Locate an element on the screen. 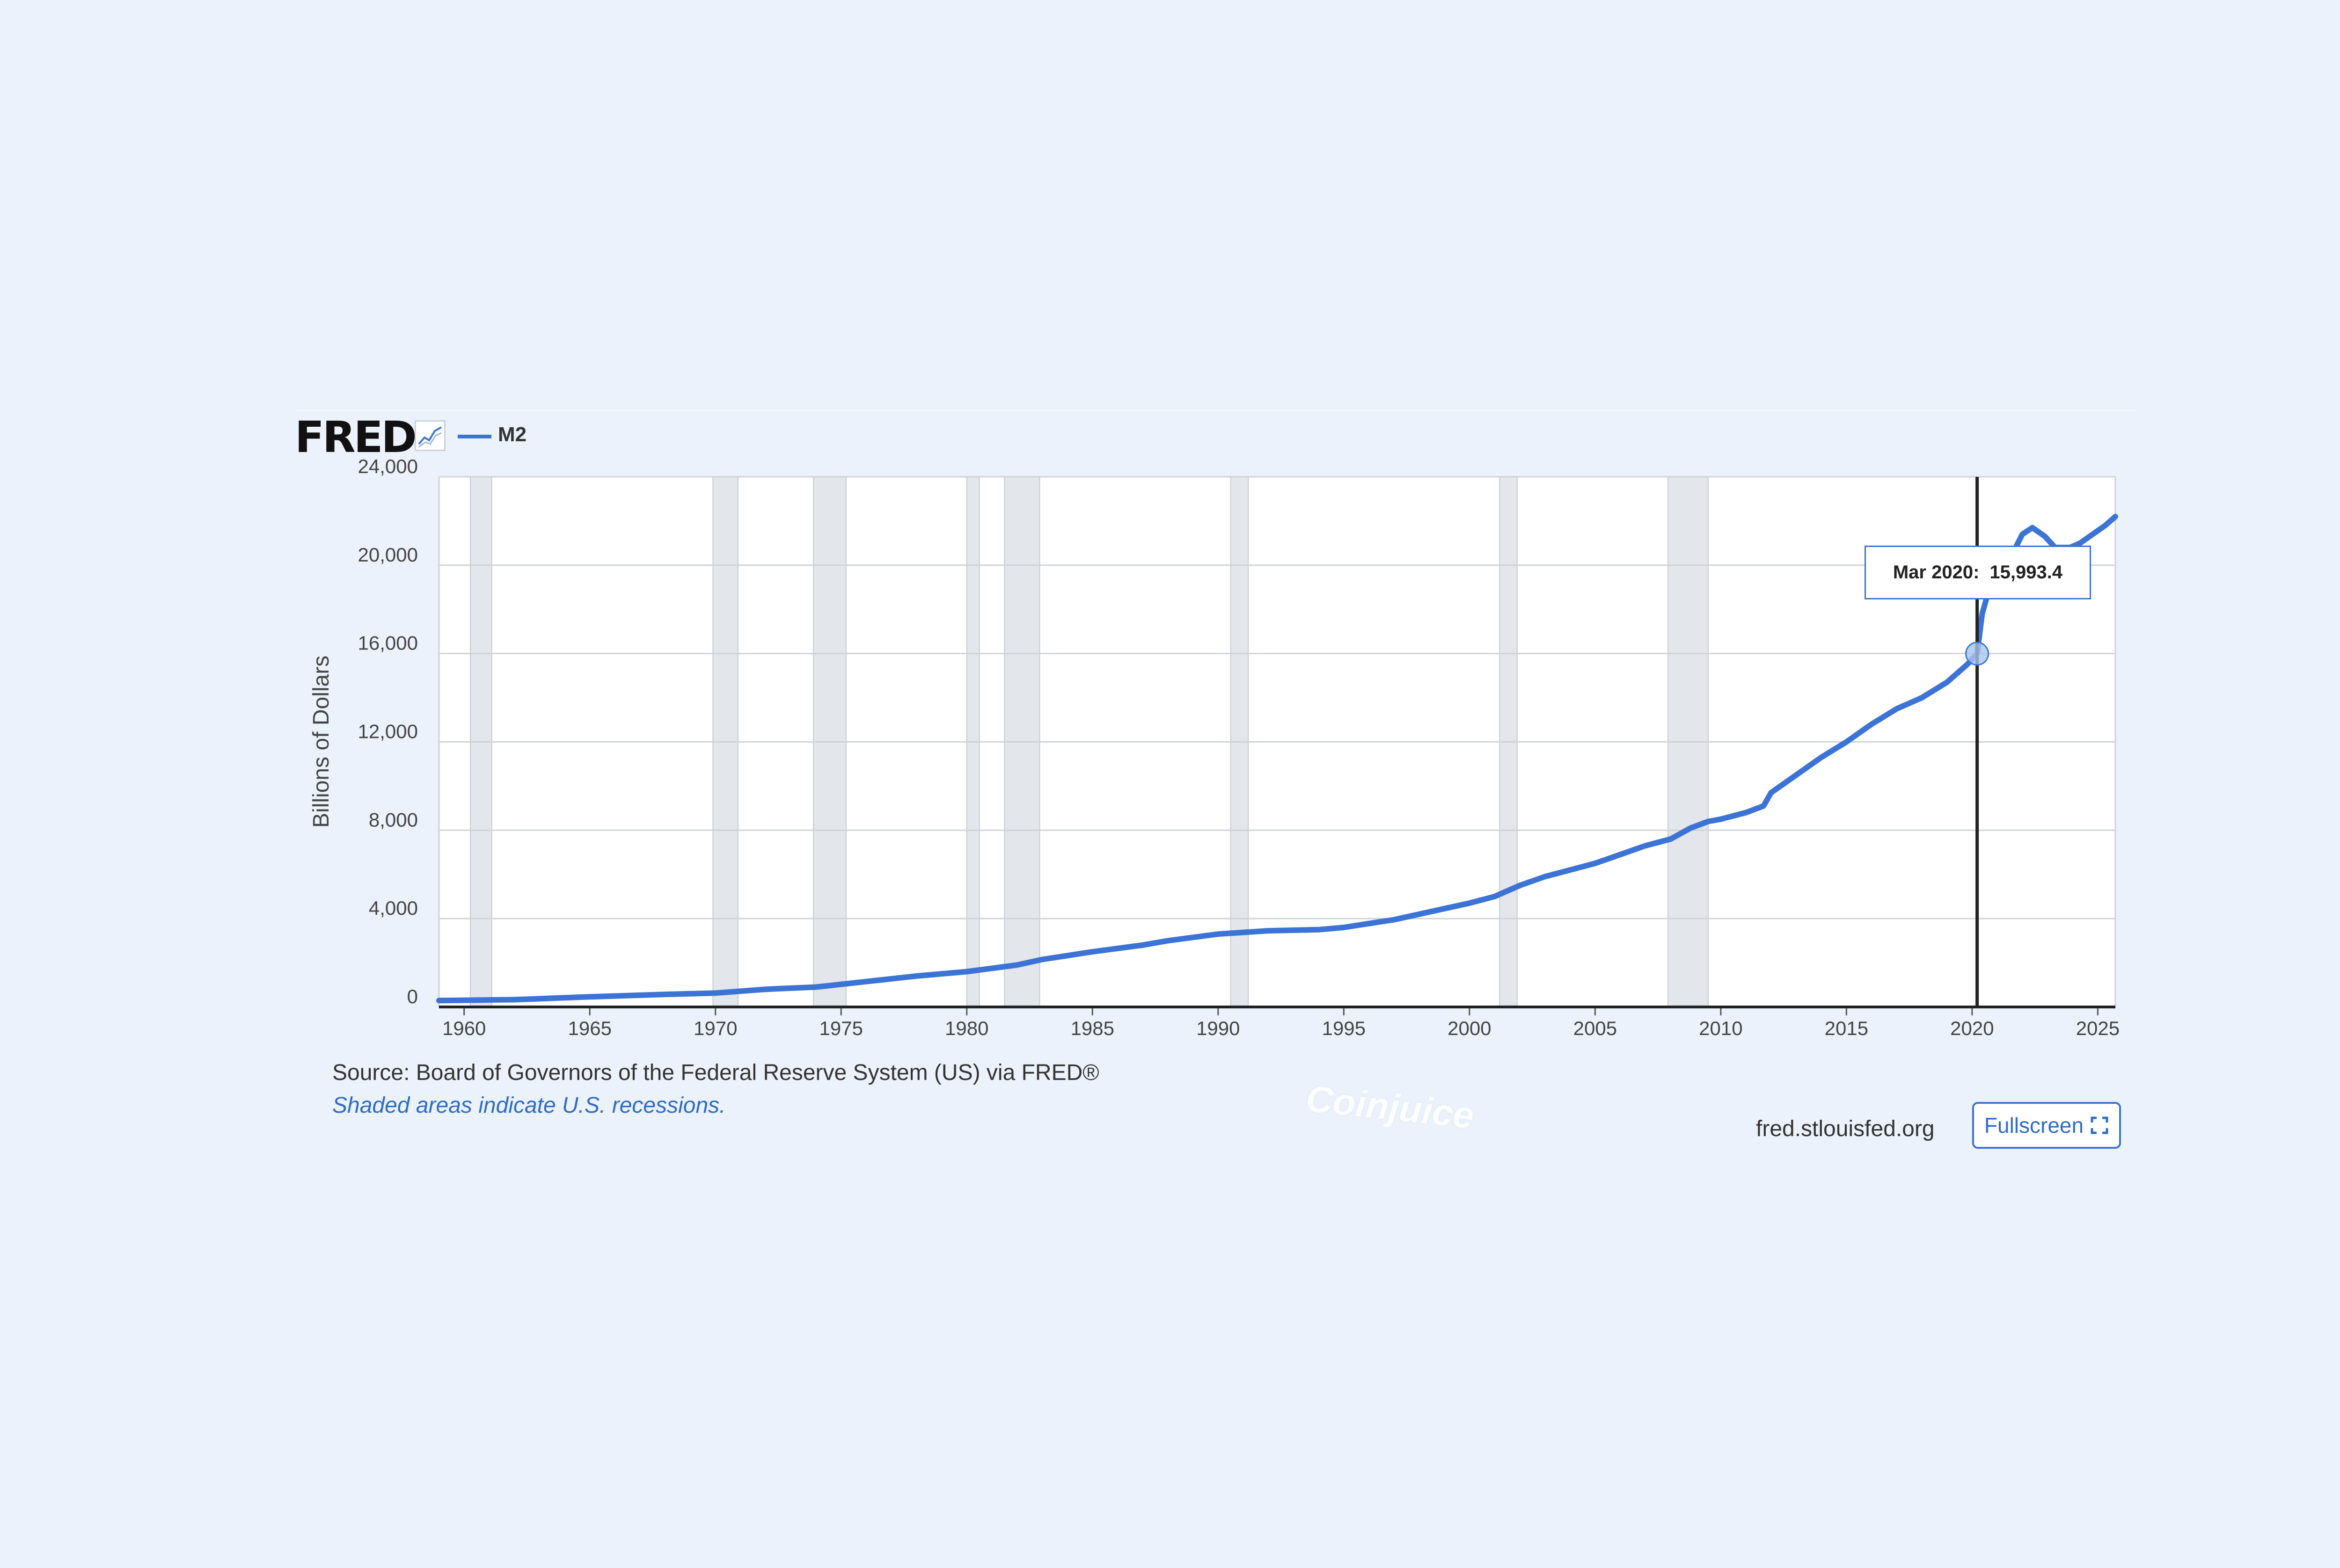  x-tick-label: 2015 is located at coordinates (1846, 1028).